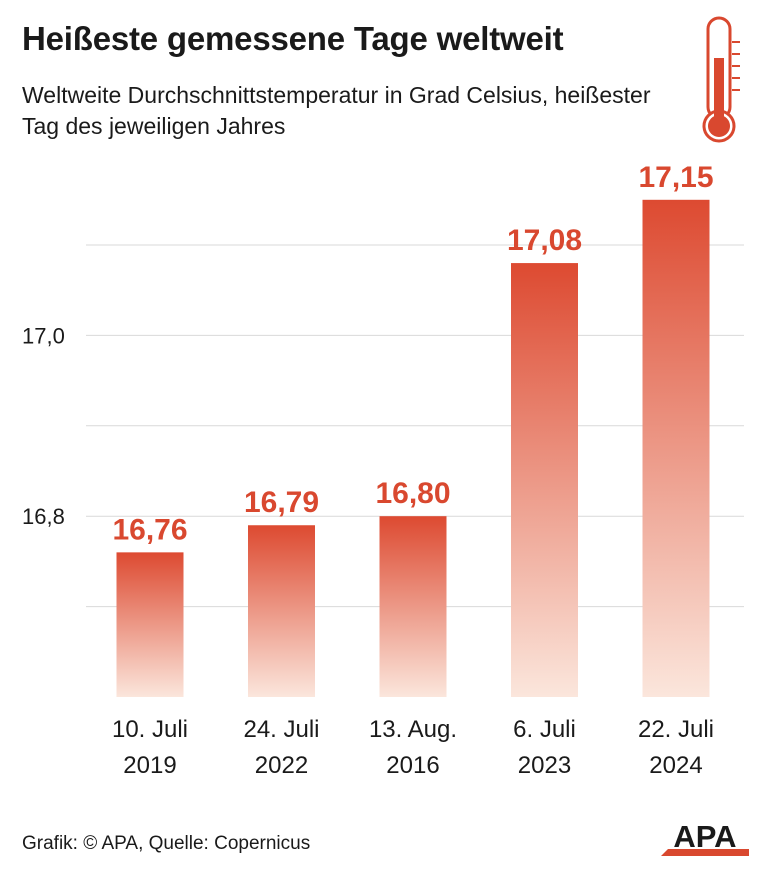 The image size is (768, 872). I want to click on apa-logo-text: APA, so click(704, 838).